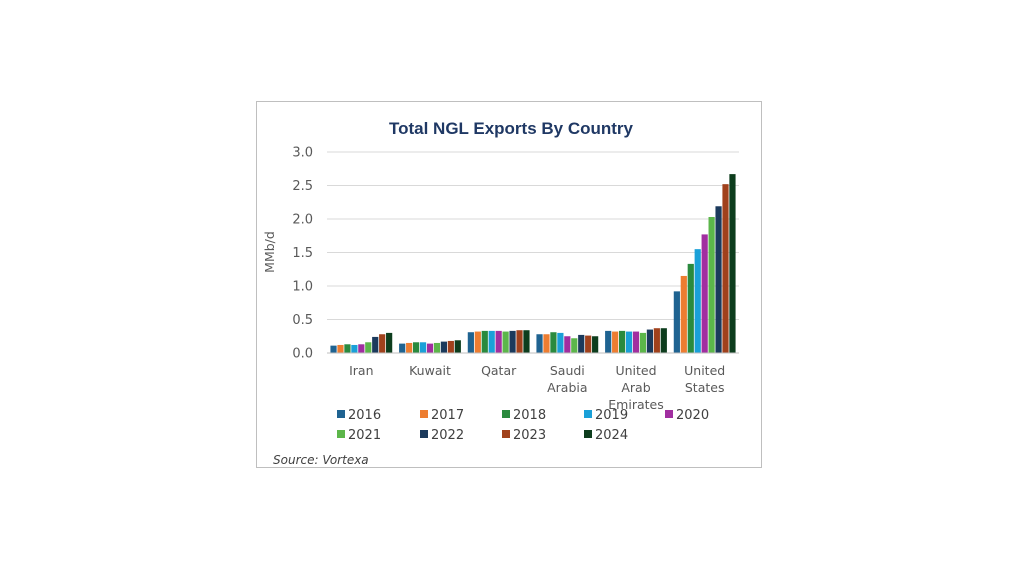  Describe the element at coordinates (567, 370) in the screenshot. I see `category-label: Saudi` at that location.